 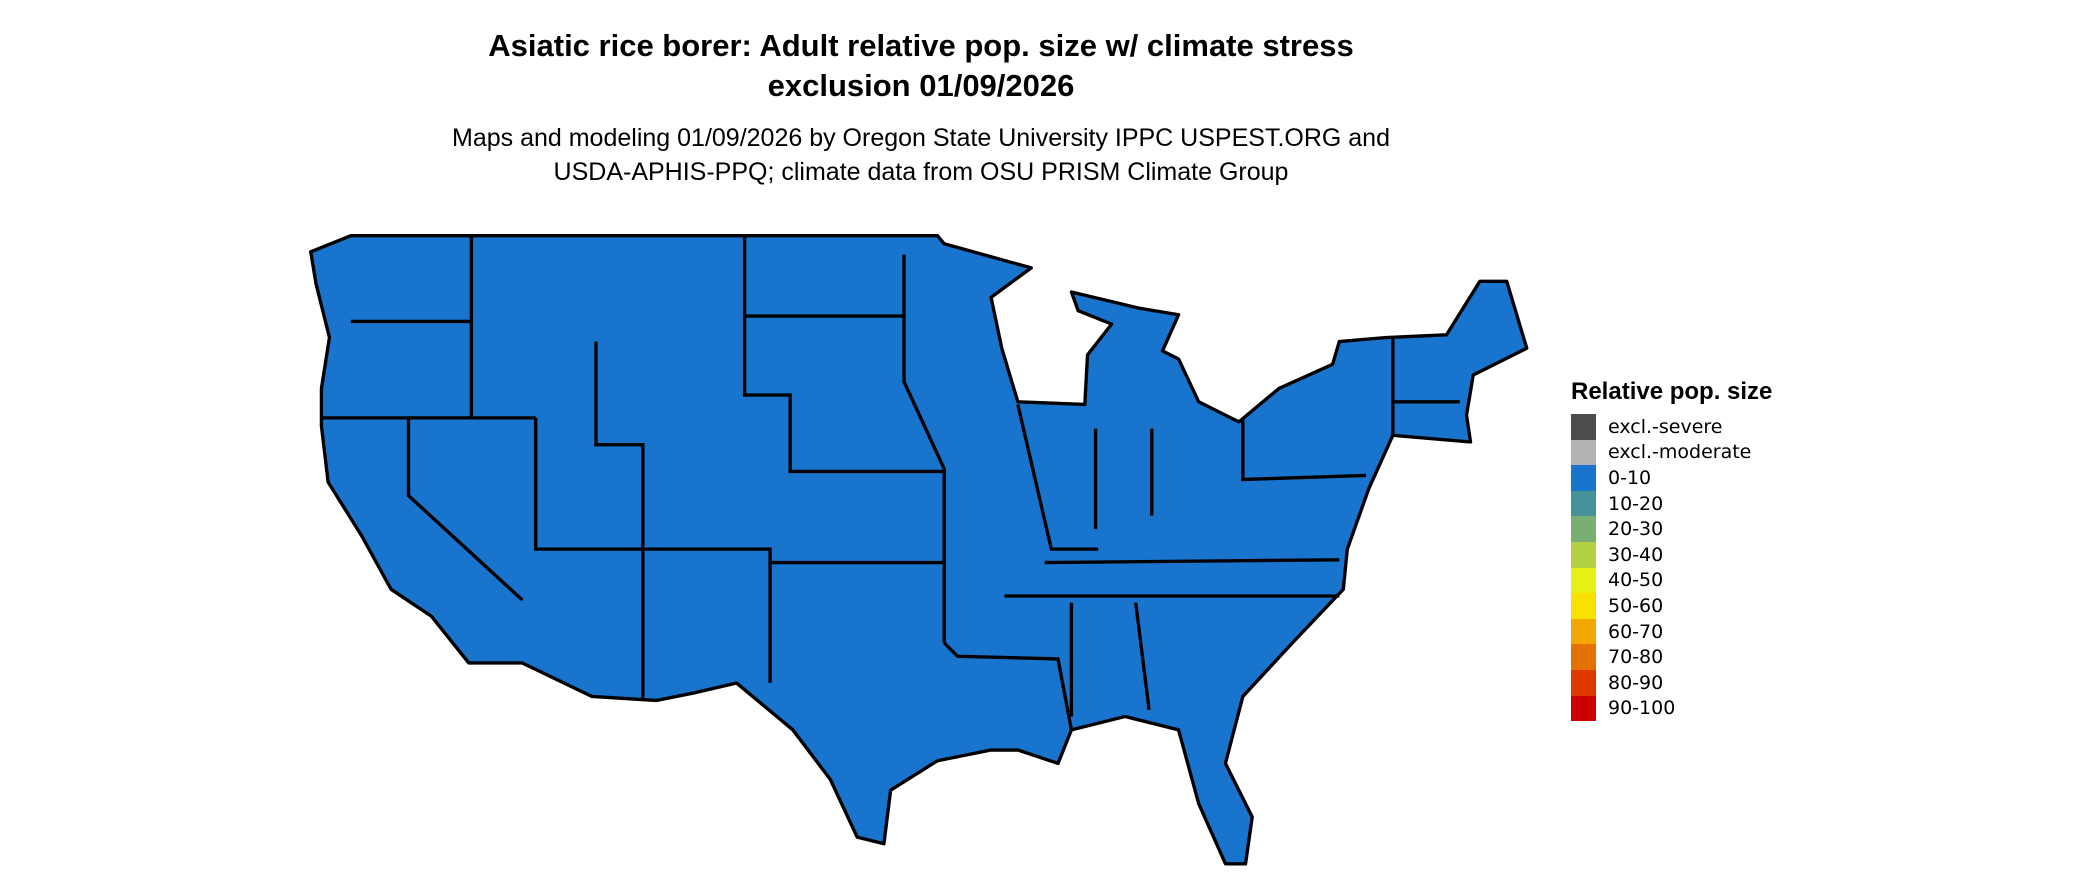 What do you see at coordinates (1636, 657) in the screenshot?
I see `legend-label: 70-80` at bounding box center [1636, 657].